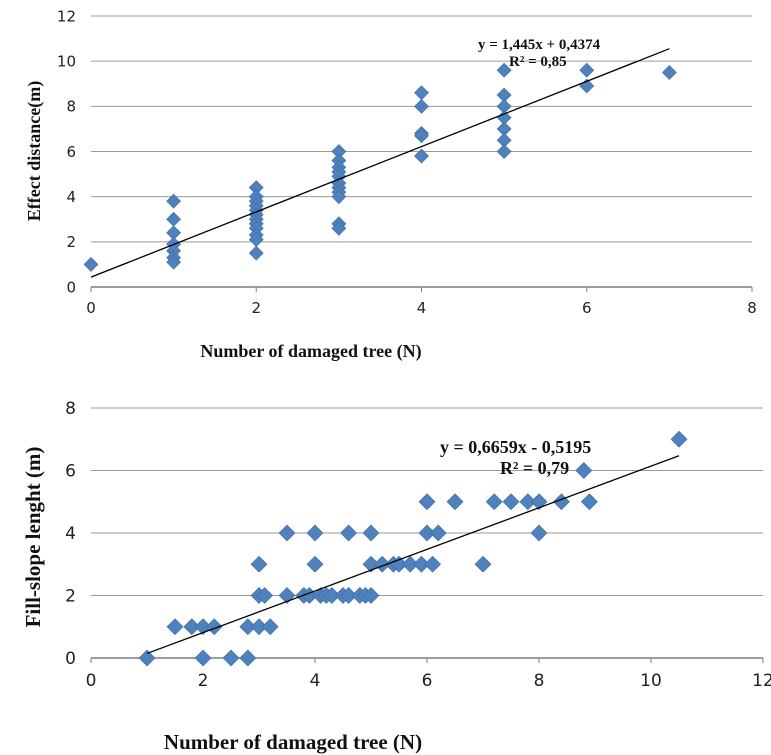 The image size is (771, 755). What do you see at coordinates (515, 447) in the screenshot?
I see `trend-equation: y = 0,6659x - 0,5195` at bounding box center [515, 447].